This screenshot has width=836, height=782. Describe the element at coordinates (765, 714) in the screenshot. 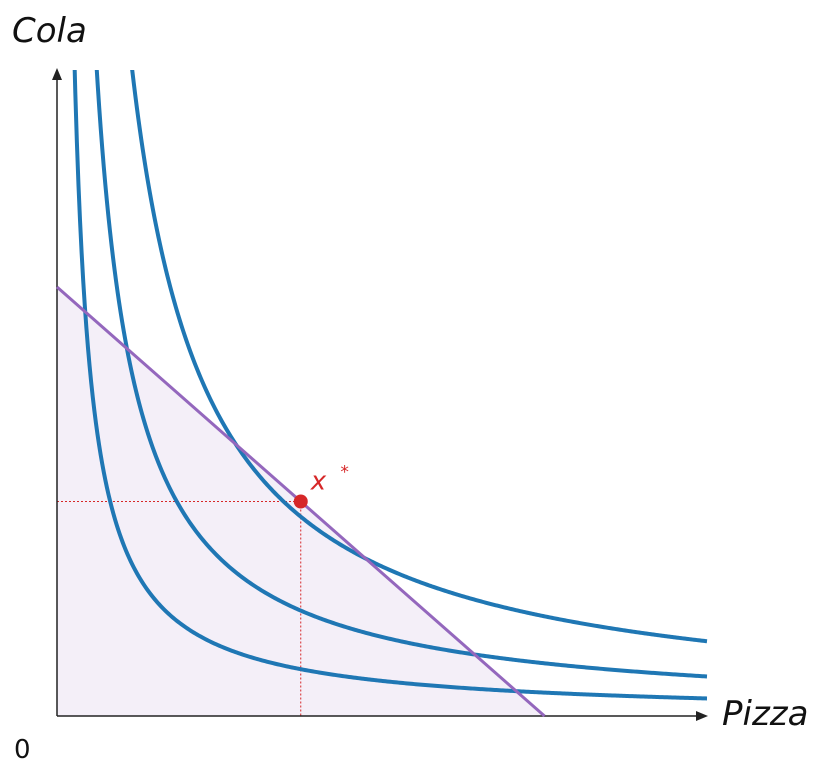

I see `x-axis-title: Pizza` at that location.